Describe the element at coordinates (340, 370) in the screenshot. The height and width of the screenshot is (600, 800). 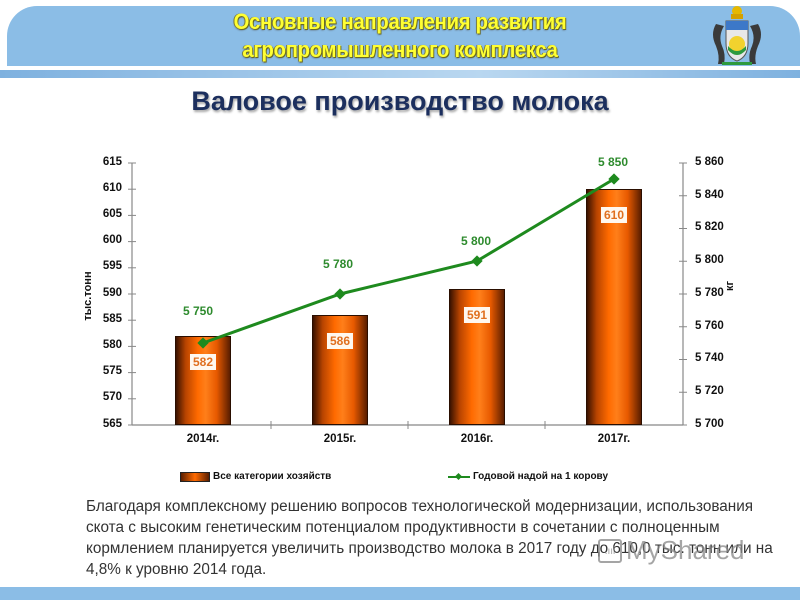
I see `bar-2015: 586` at that location.